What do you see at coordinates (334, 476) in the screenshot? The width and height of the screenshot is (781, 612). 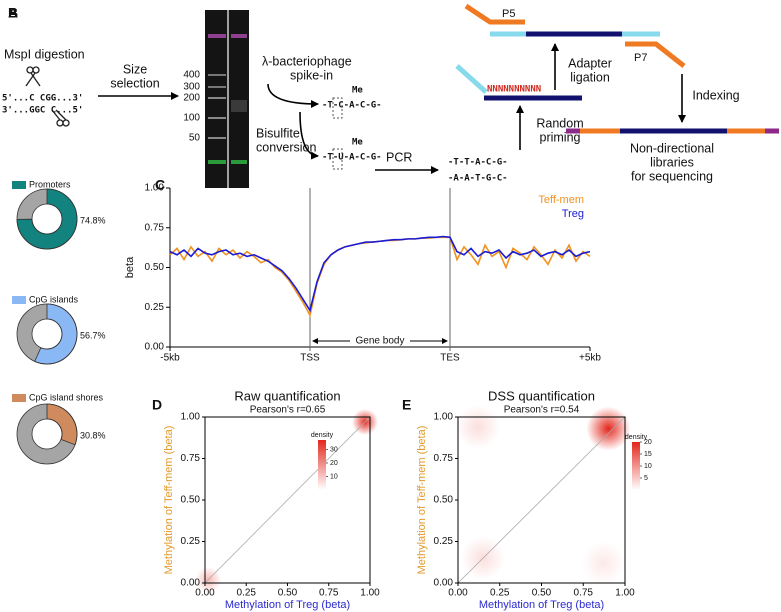 I see `colorbar-tick-label: 10` at bounding box center [334, 476].